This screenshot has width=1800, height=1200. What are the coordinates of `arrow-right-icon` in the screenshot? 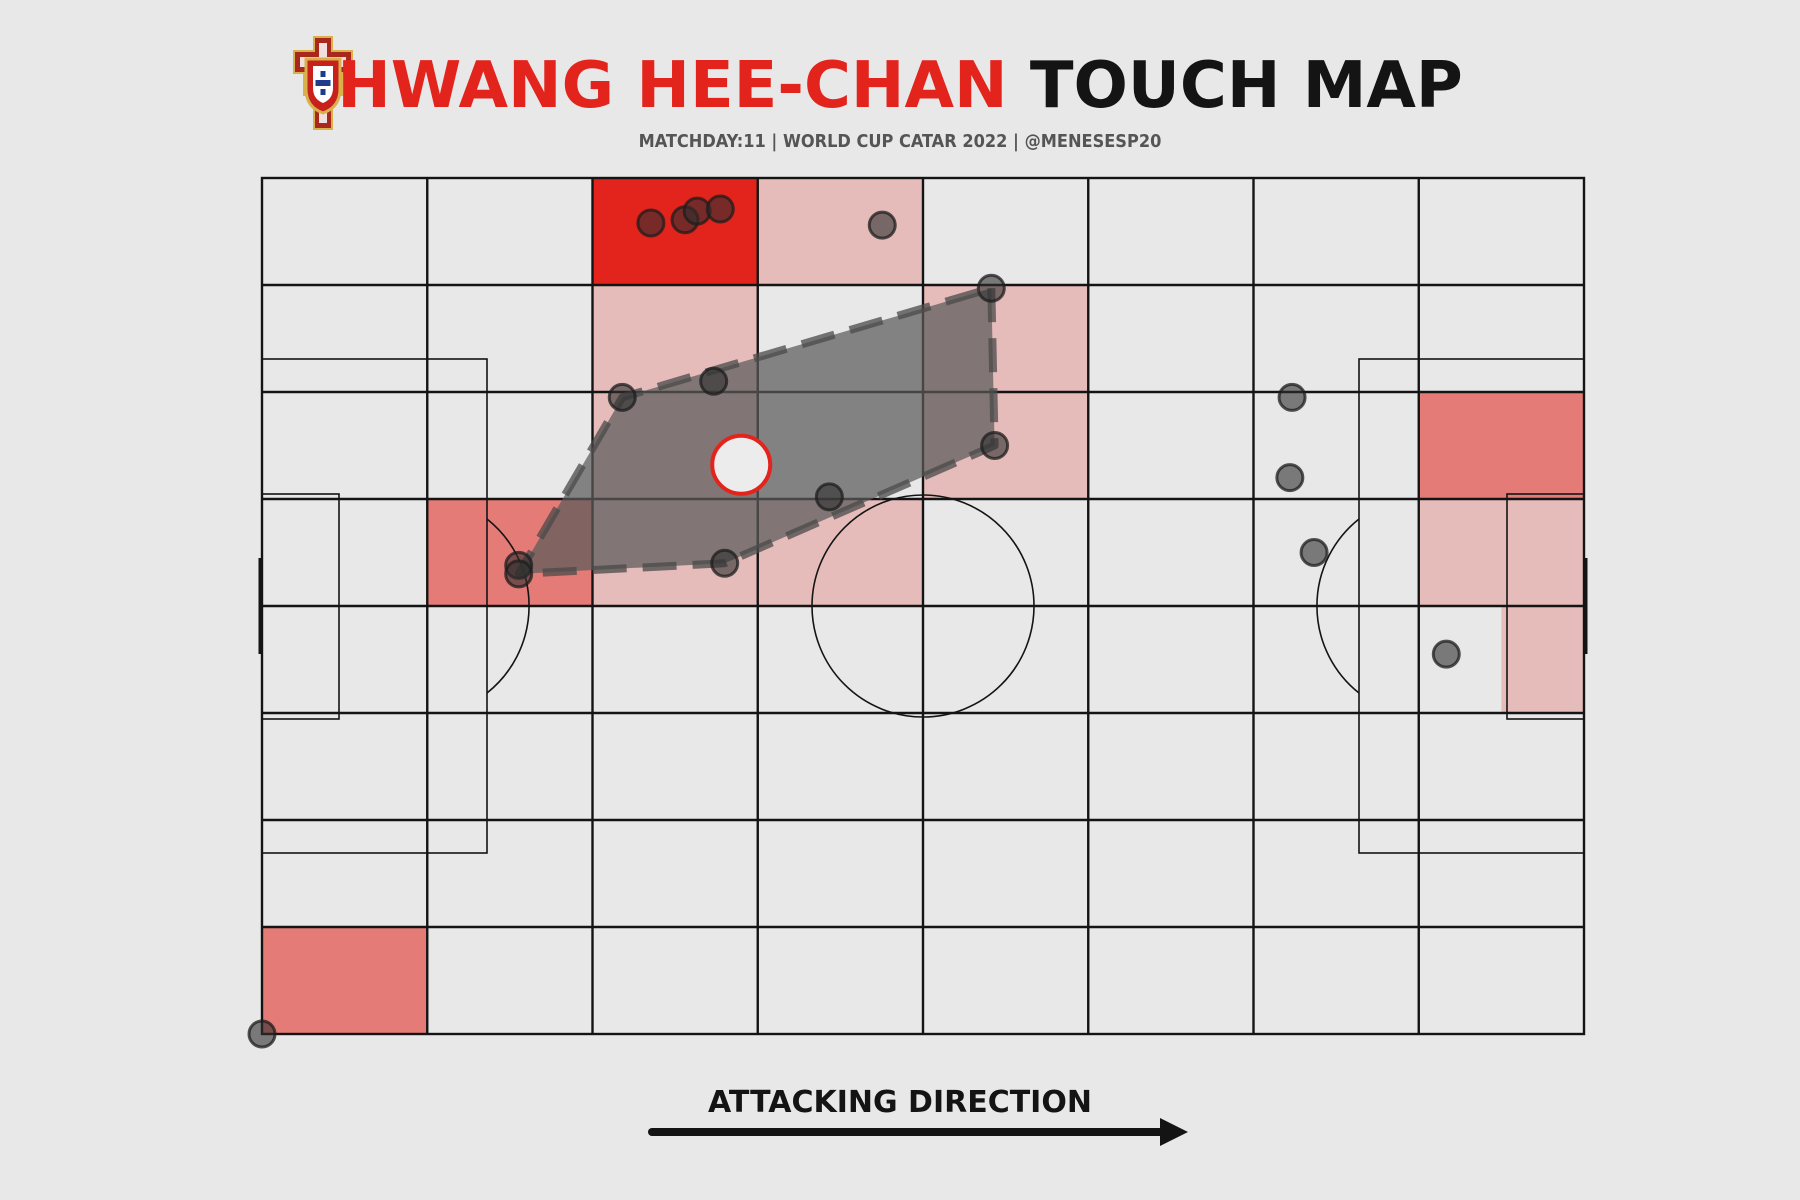 It's located at (918, 1132).